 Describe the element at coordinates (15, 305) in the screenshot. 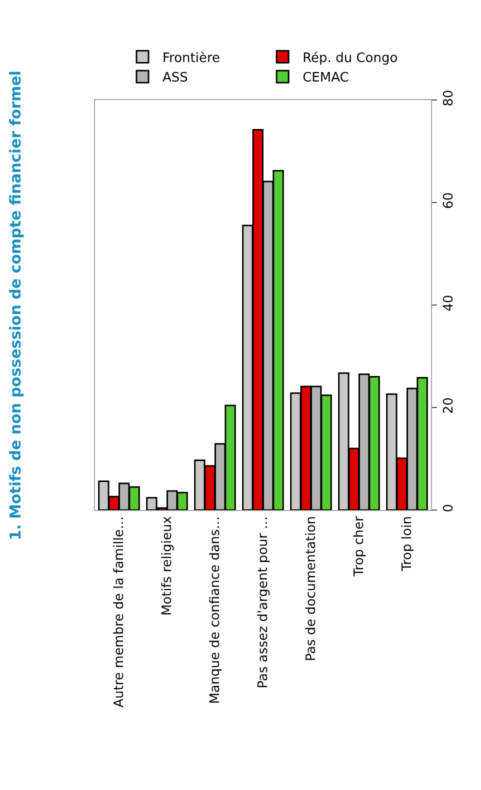

I see `text: 1. Motifs de non possession de compte financier formel` at that location.